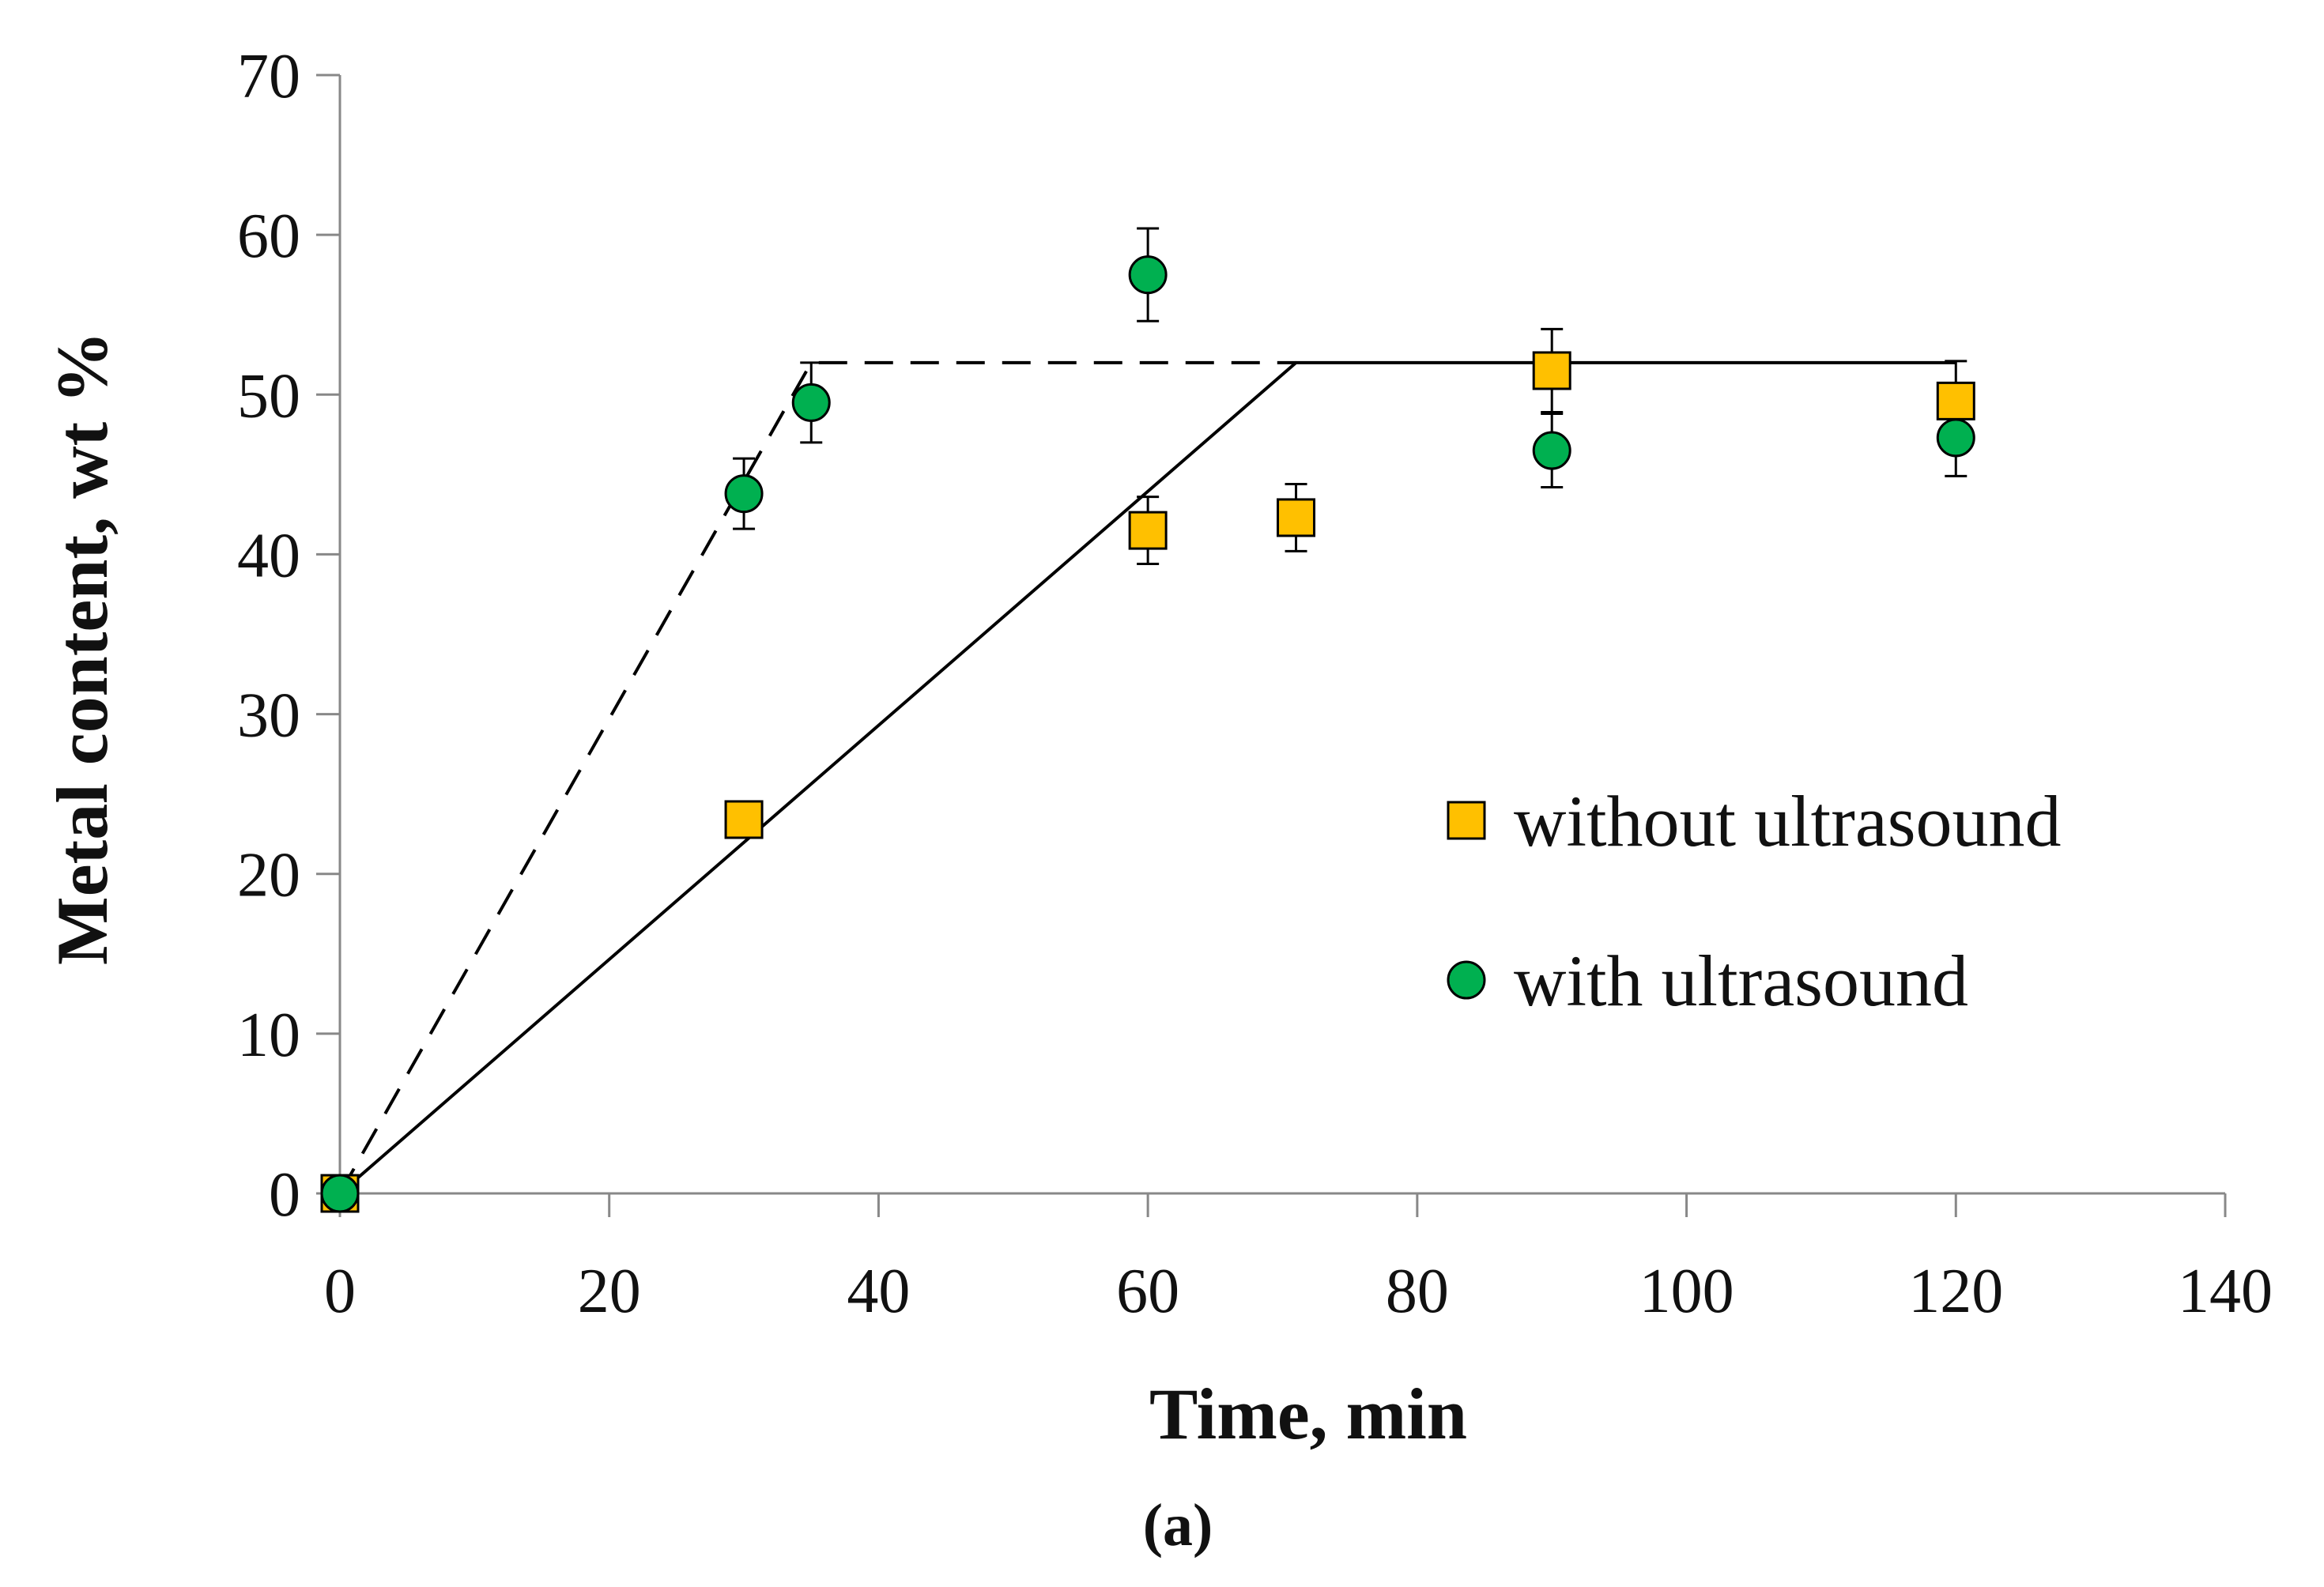 The image size is (2324, 1587). I want to click on x-tick-label: 120, so click(1955, 1291).